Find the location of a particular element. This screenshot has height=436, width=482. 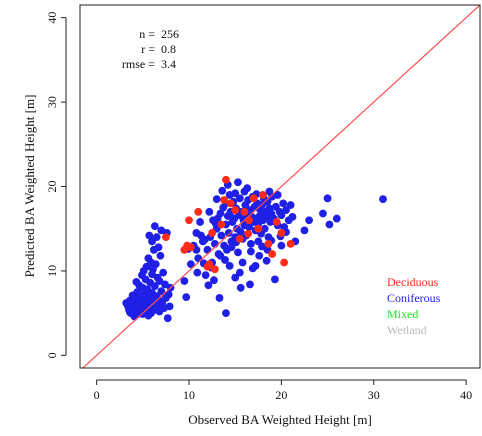

x-tick-label: 10 is located at coordinates (189, 395).